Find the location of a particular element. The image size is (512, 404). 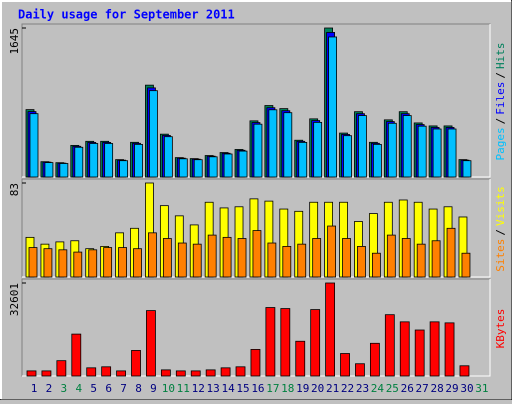

x-tick-label: 20 is located at coordinates (317, 388).